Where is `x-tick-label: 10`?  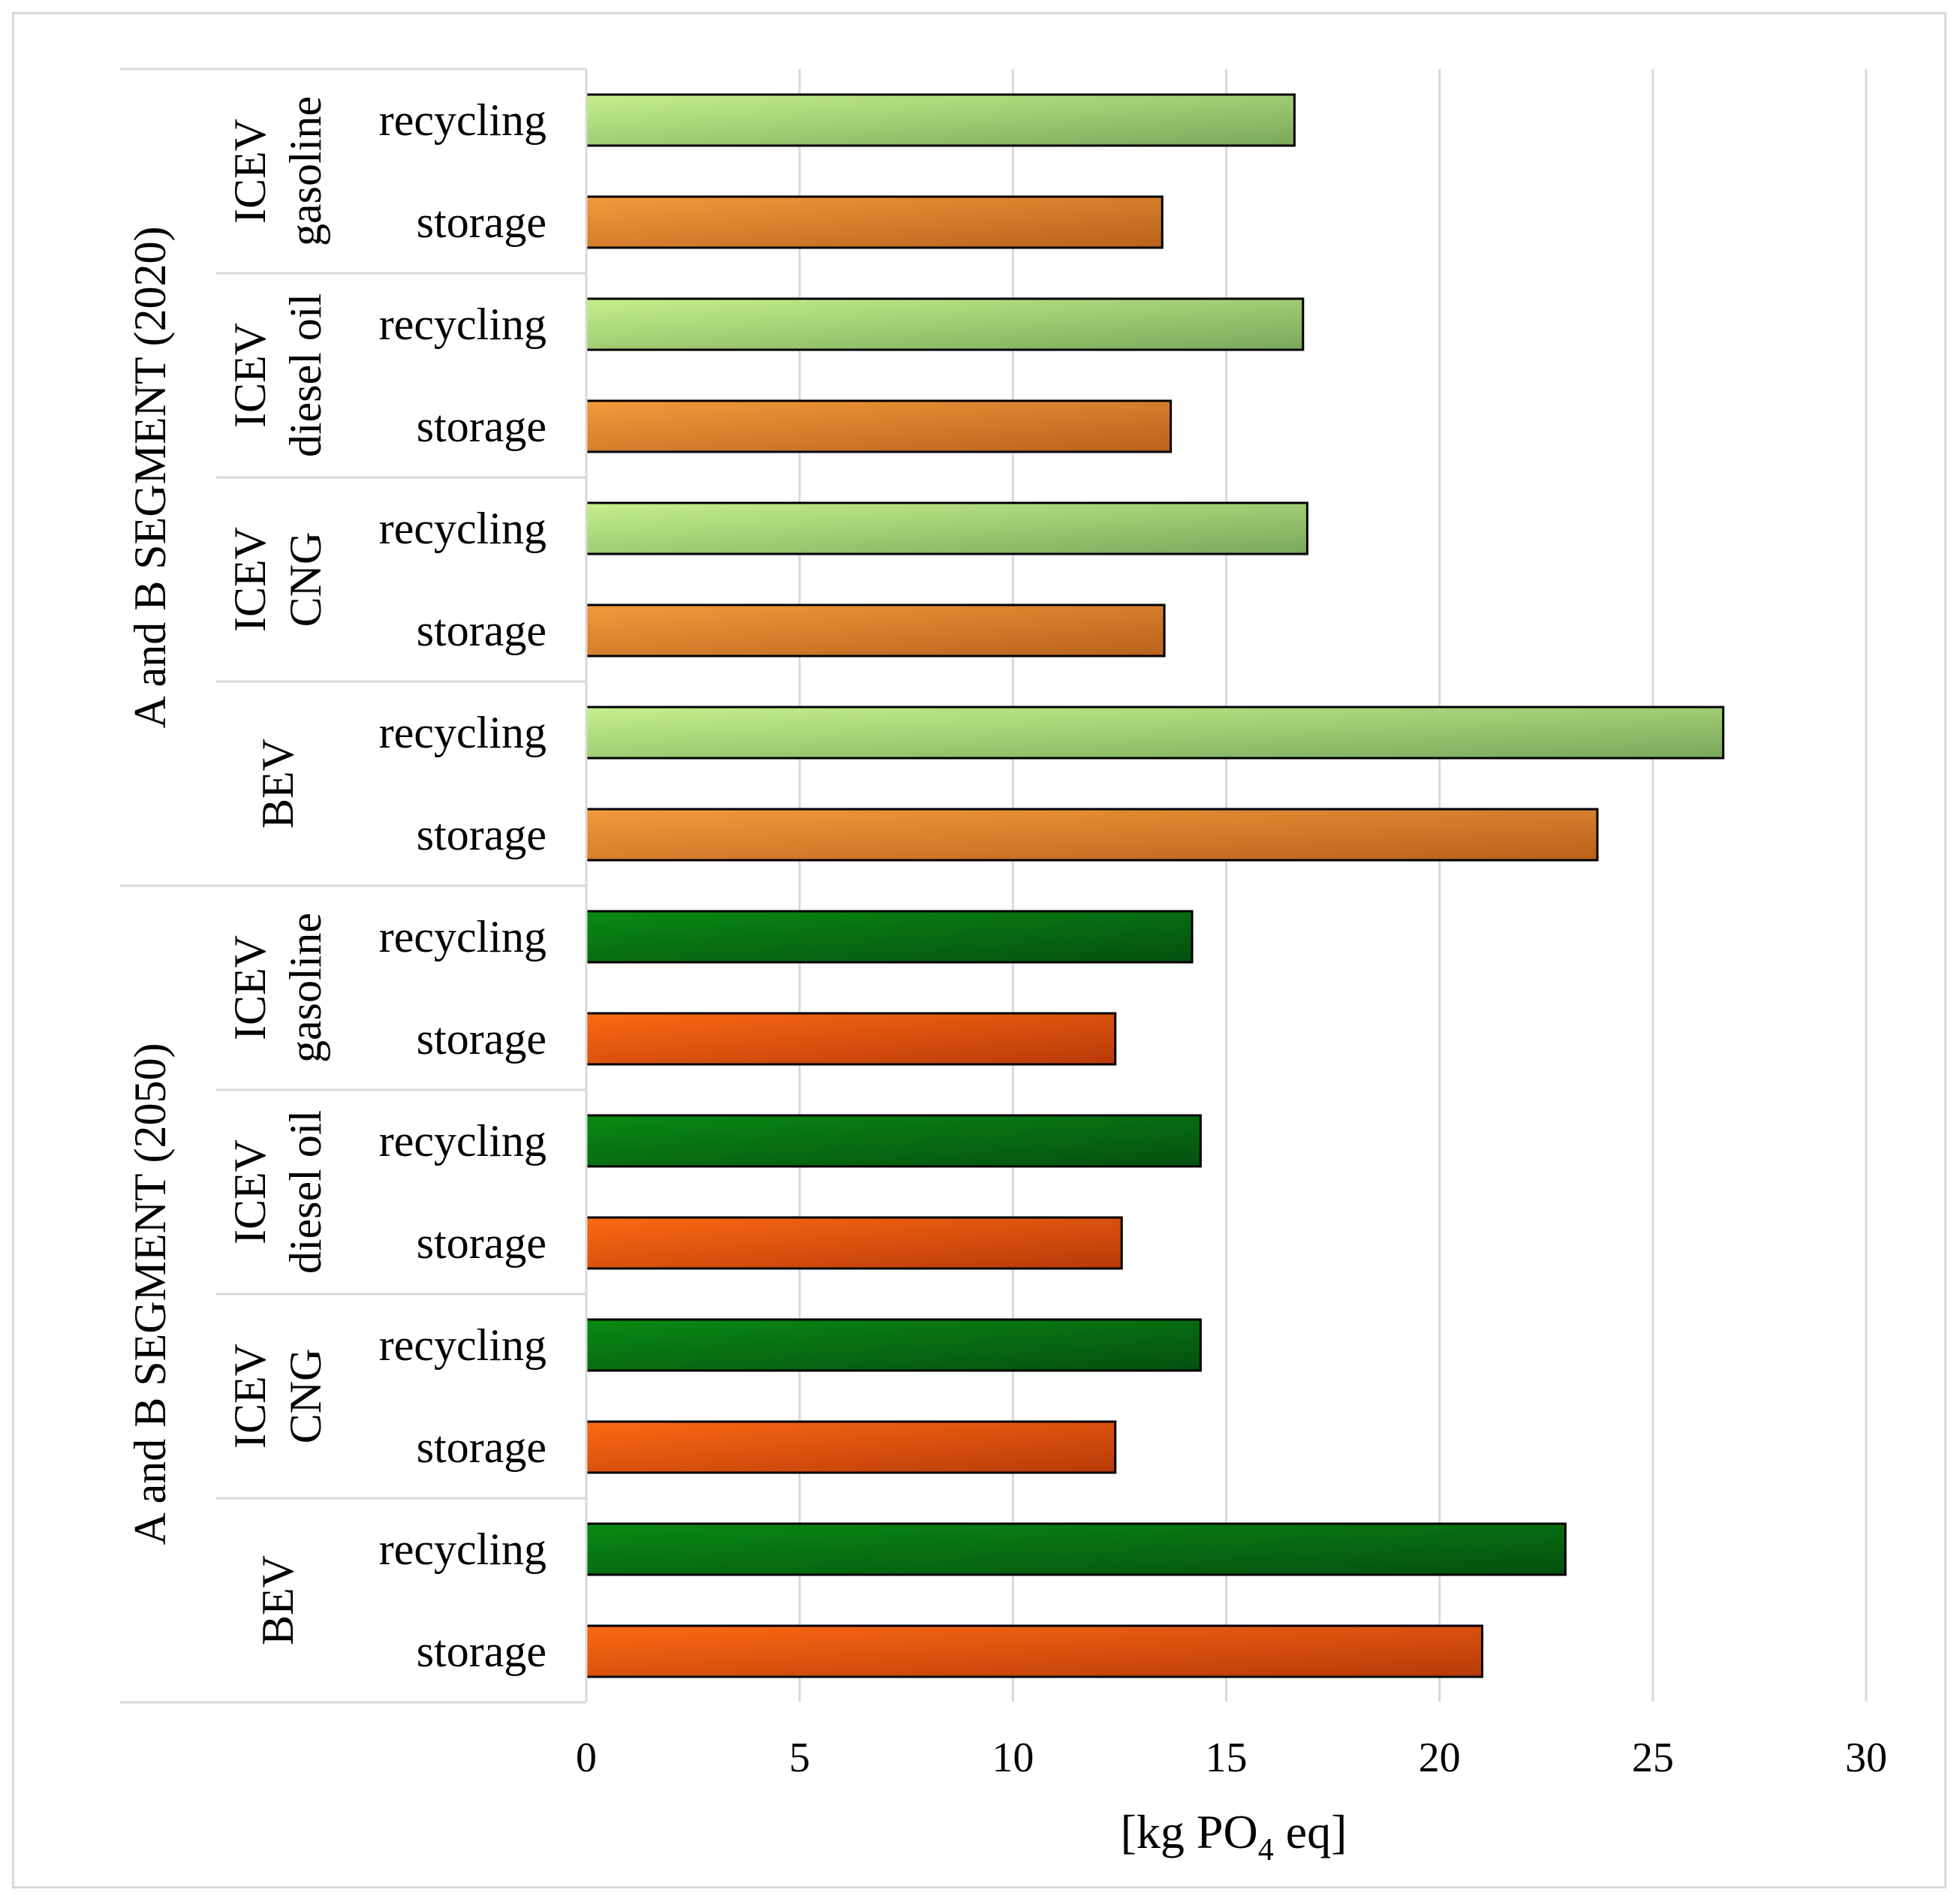
x-tick-label: 10 is located at coordinates (1013, 1758).